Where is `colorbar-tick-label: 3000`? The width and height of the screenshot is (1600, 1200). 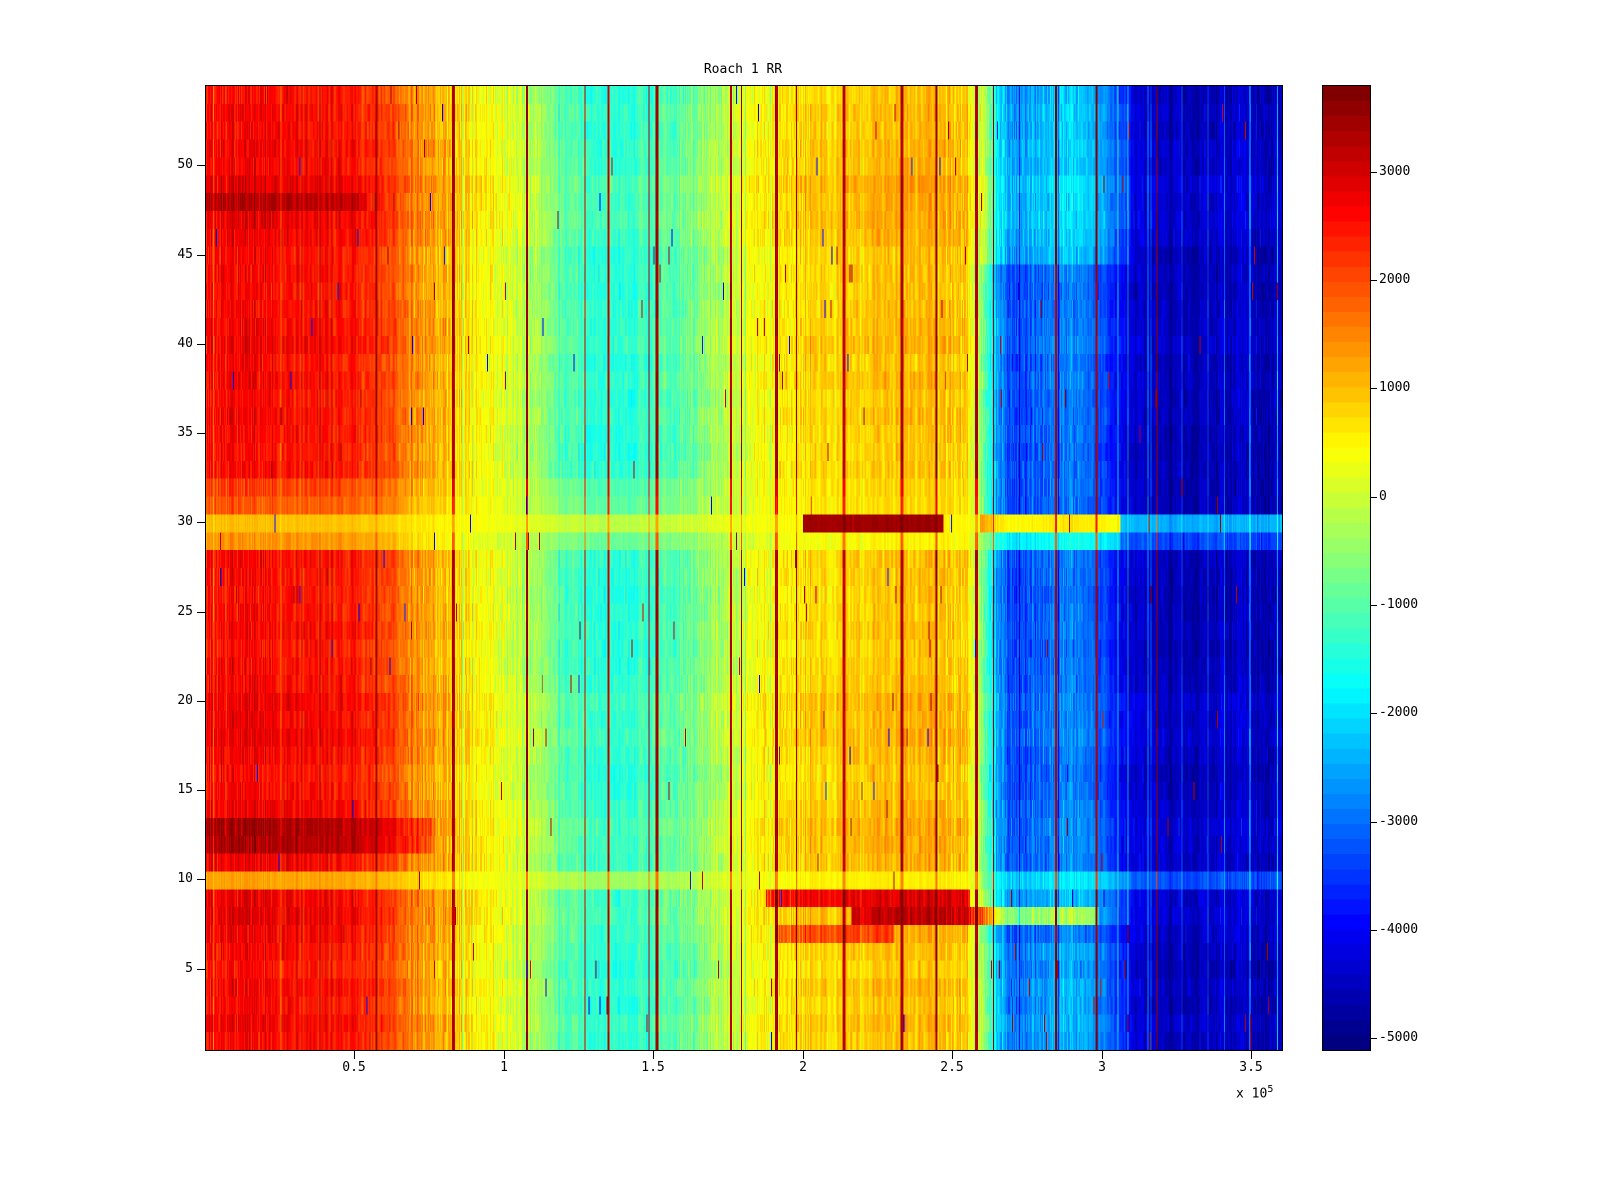 colorbar-tick-label: 3000 is located at coordinates (1395, 171).